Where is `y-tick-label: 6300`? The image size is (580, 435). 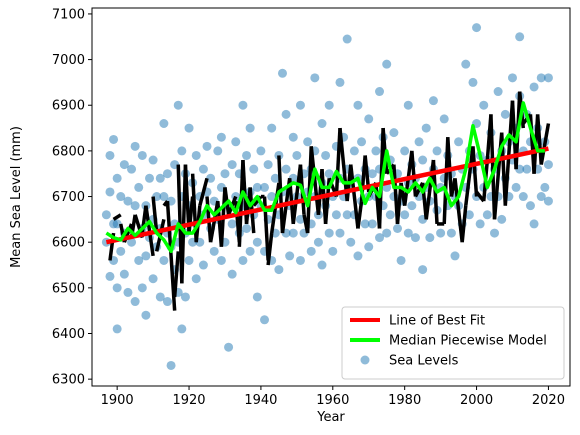 y-tick-label: 6300 is located at coordinates (68, 380).